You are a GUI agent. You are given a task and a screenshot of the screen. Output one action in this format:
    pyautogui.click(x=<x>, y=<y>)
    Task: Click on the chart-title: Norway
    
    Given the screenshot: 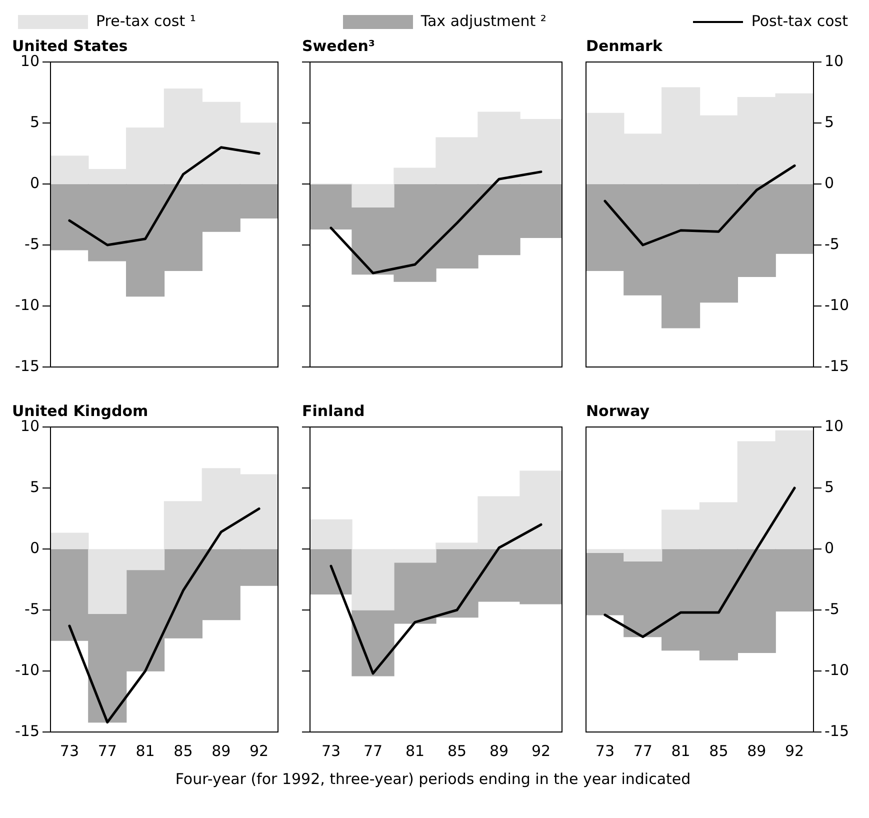 What is the action you would take?
    pyautogui.click(x=618, y=411)
    